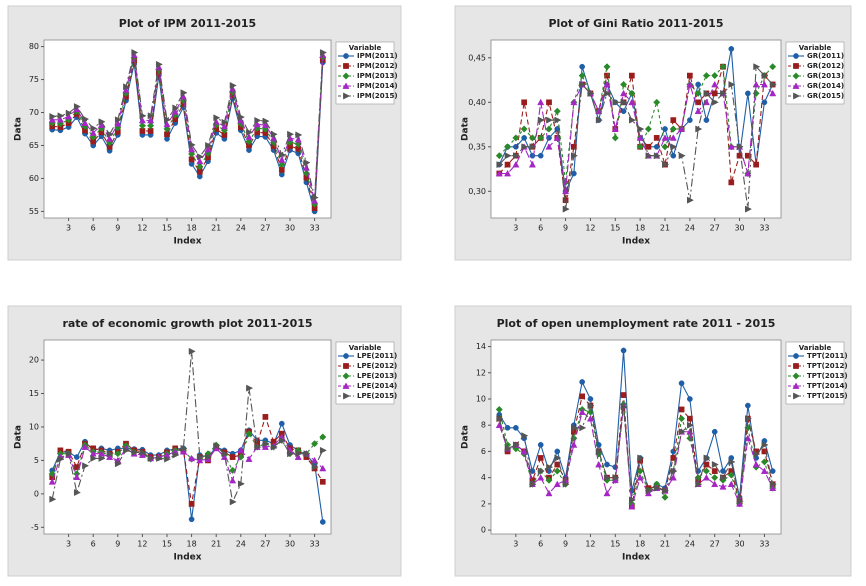  I want to click on legend-title: Variable, so click(365, 48).